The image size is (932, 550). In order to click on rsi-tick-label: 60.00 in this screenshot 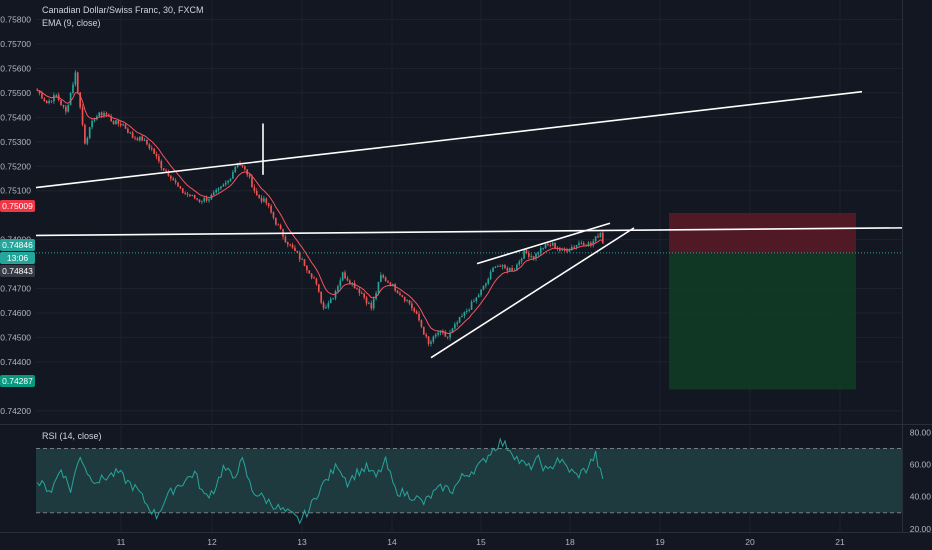, I will do `click(921, 465)`.